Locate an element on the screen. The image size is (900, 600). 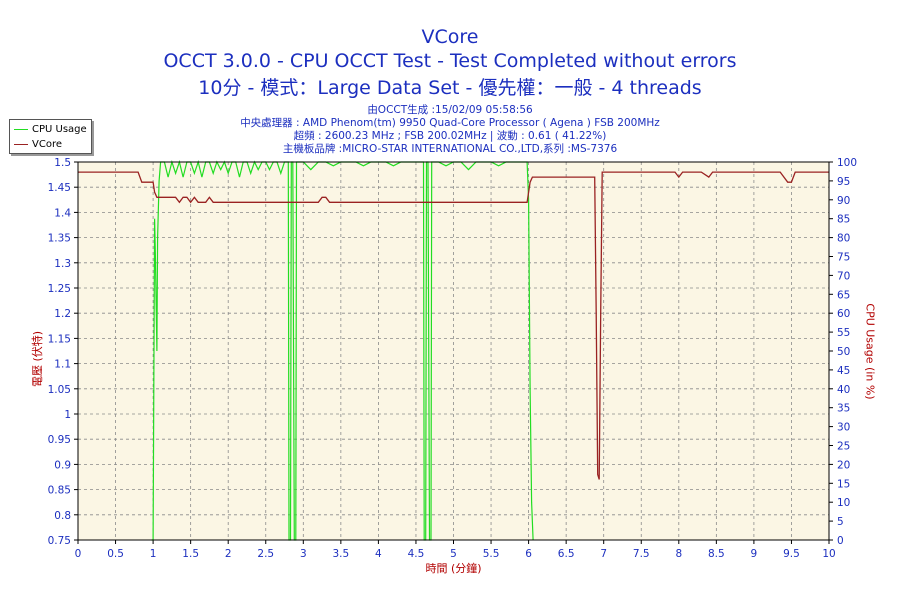
legend-label-cpu-usage: CPU Usage is located at coordinates (59, 129).